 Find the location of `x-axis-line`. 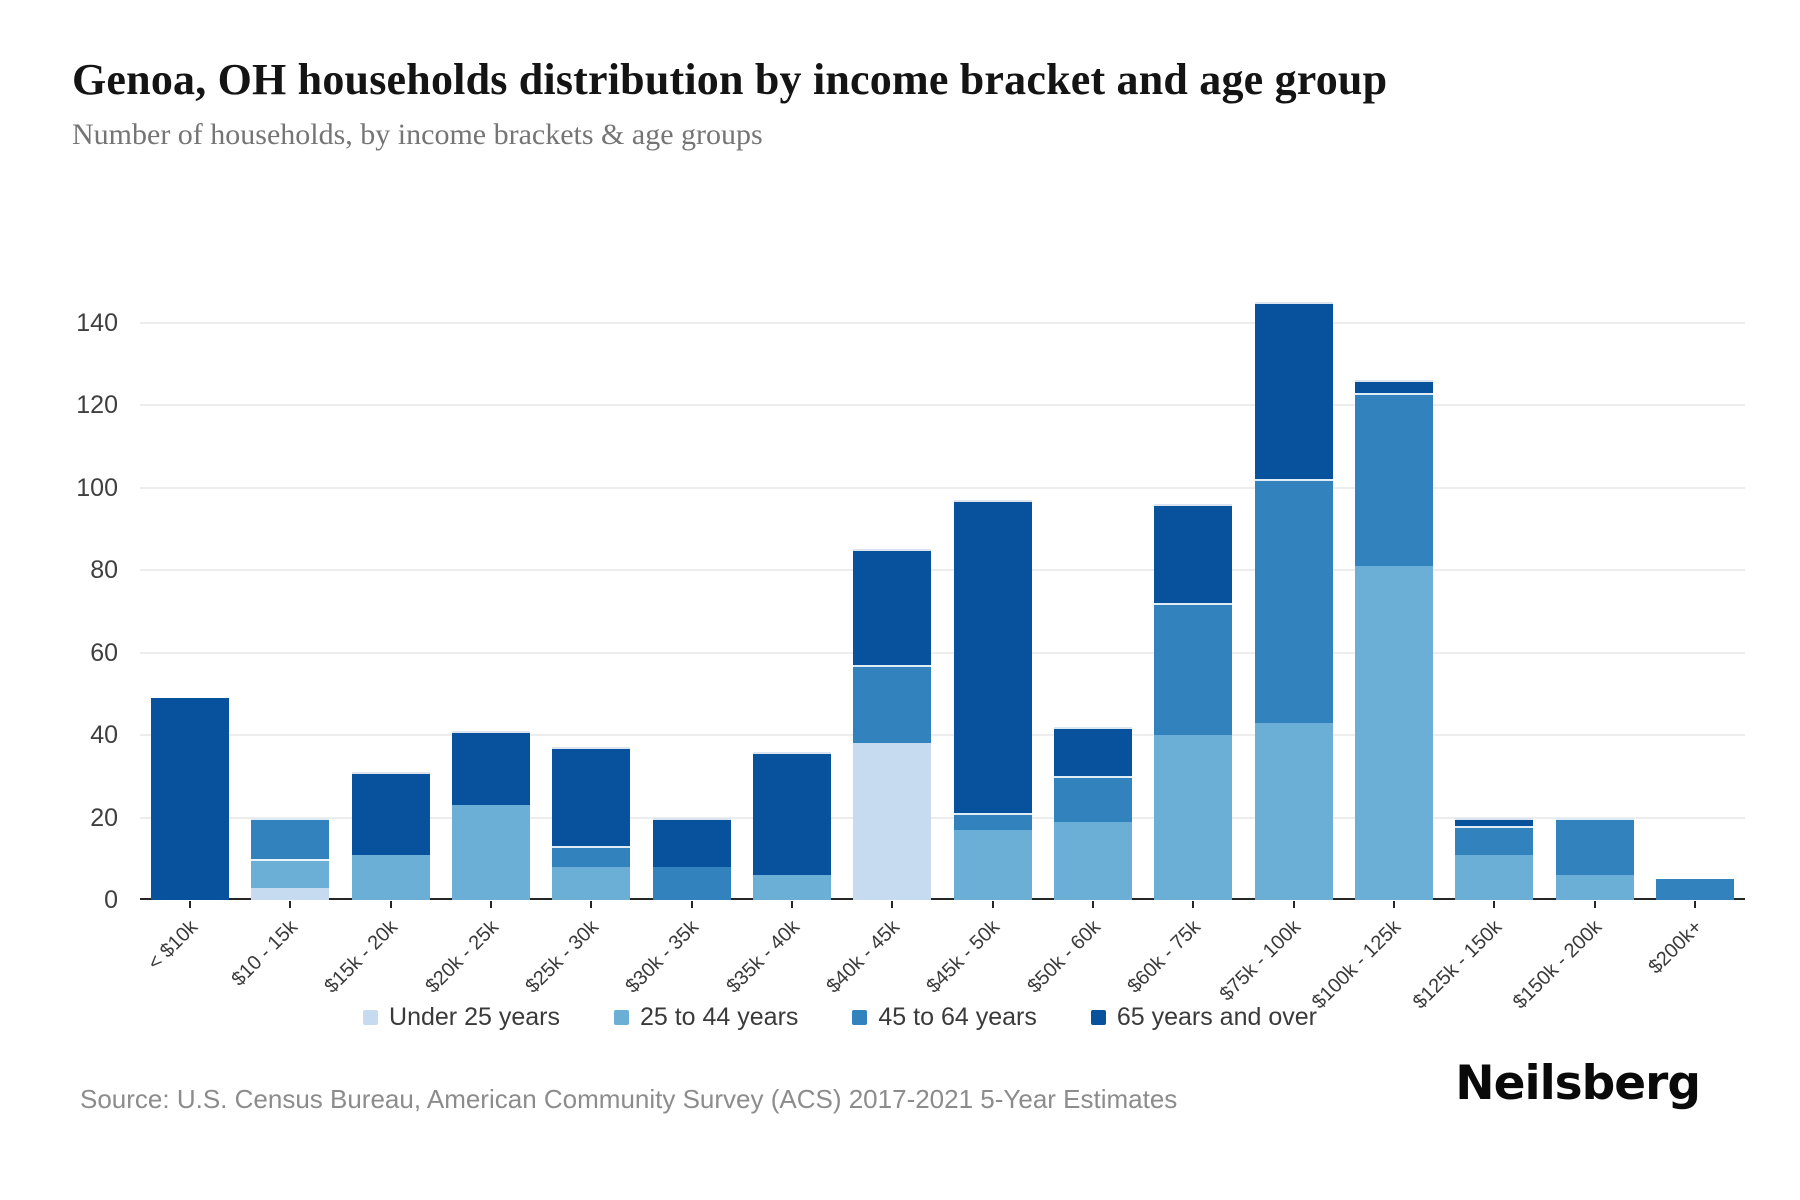

x-axis-line is located at coordinates (942, 899).